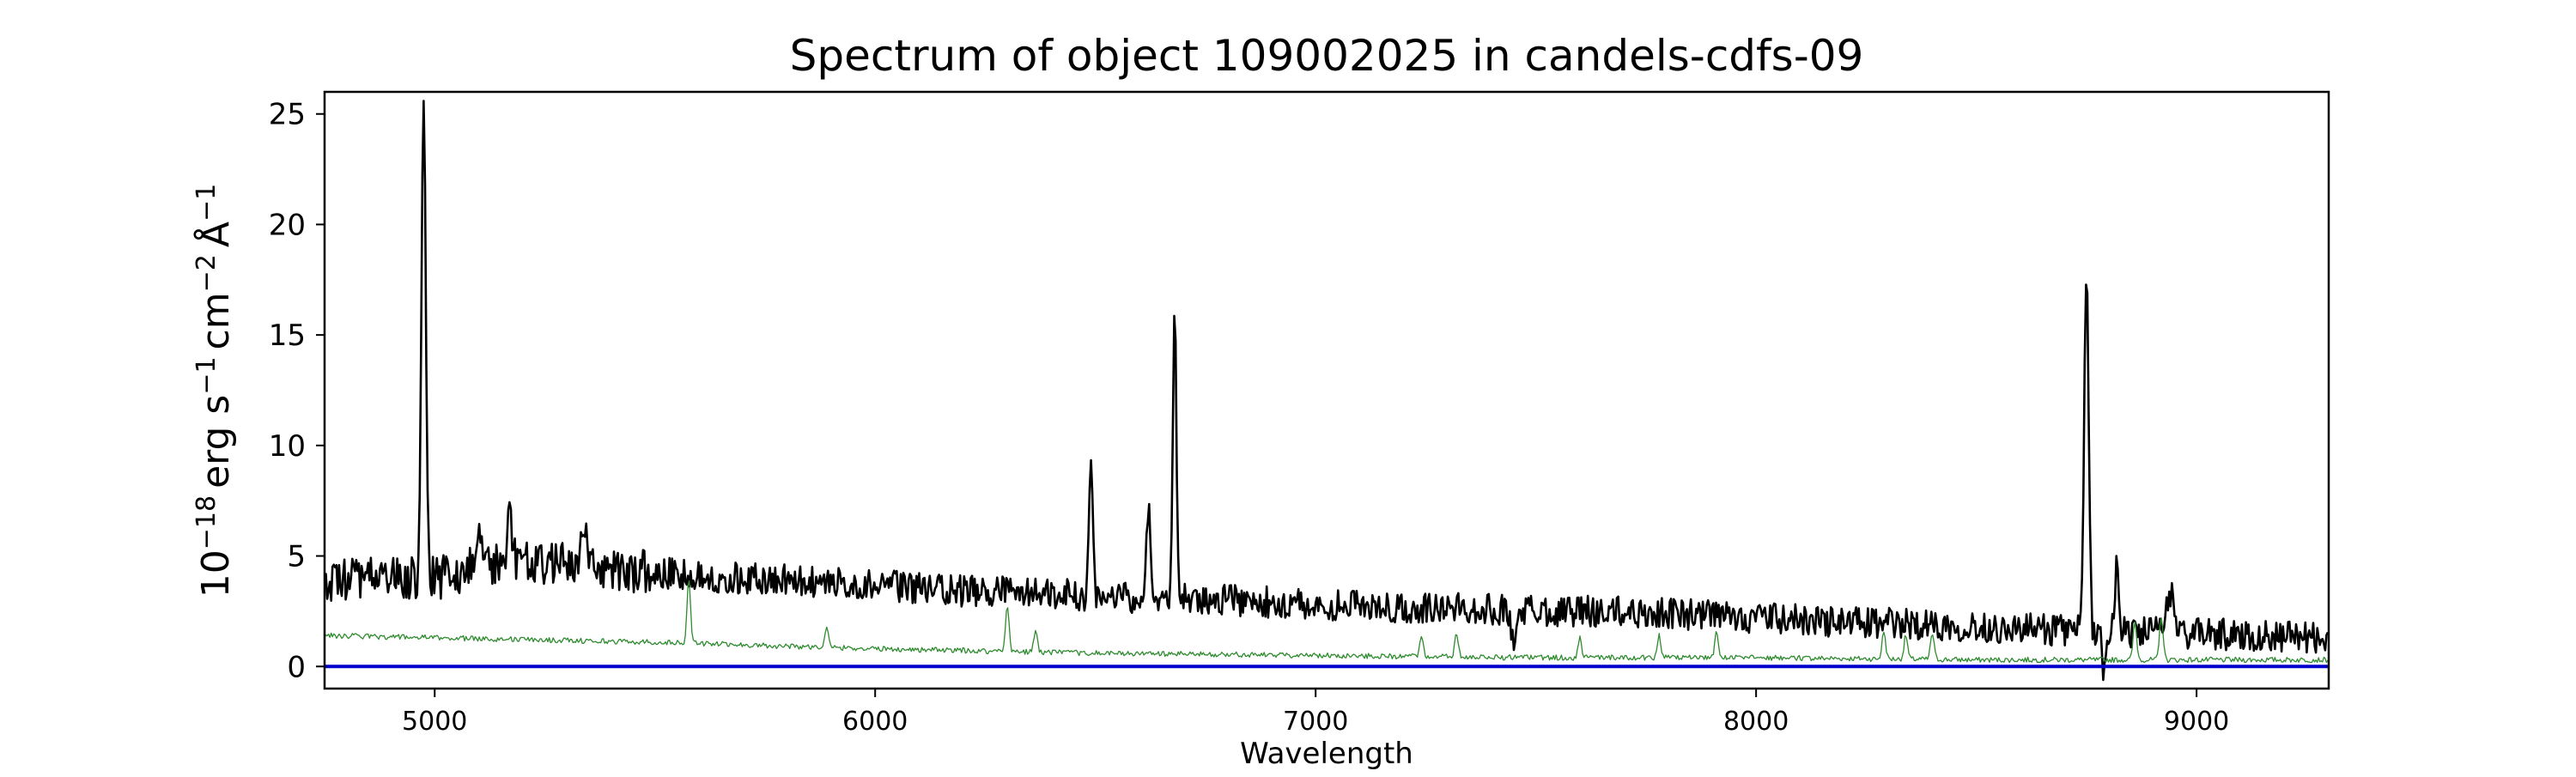 The width and height of the screenshot is (2576, 777). Describe the element at coordinates (287, 336) in the screenshot. I see `y-tick-label-15: 15` at that location.